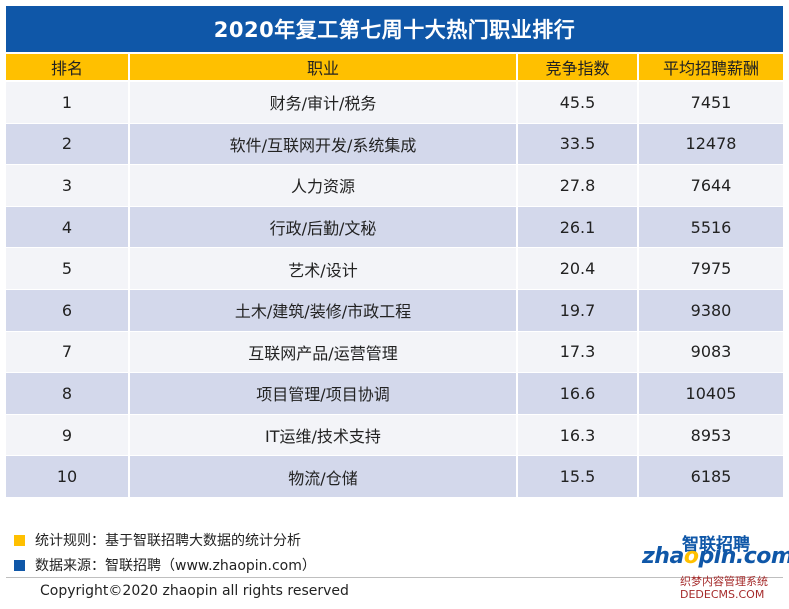 The width and height of the screenshot is (789, 609). What do you see at coordinates (711, 476) in the screenshot?
I see `cell-avg-salary: 6185` at bounding box center [711, 476].